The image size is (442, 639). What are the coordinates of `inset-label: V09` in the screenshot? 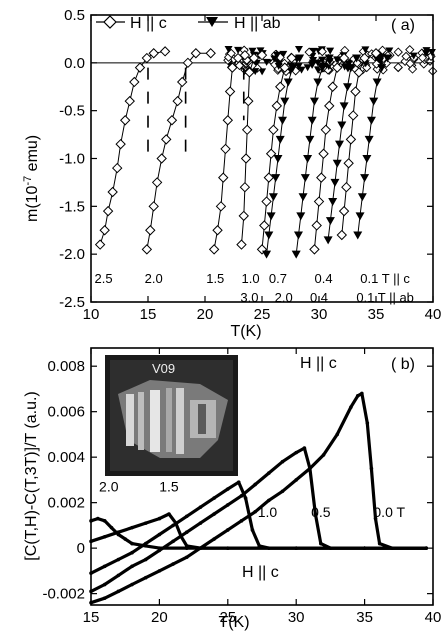 It's located at (163, 368).